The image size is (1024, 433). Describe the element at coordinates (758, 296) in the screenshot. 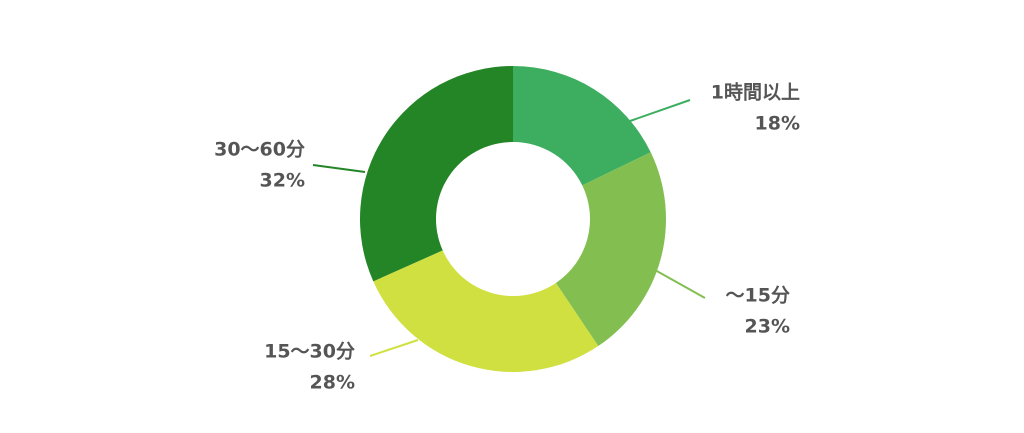

I see `category-label: 〜15分` at that location.